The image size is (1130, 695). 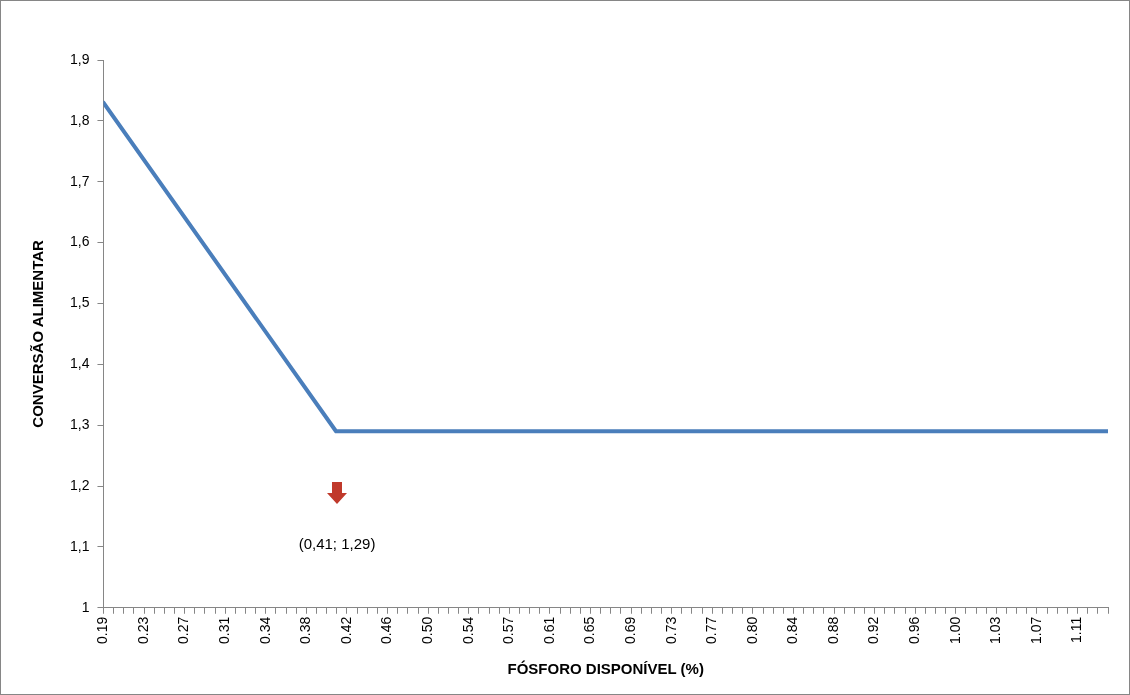 I want to click on x-tick-label: 0.23, so click(x=142, y=630).